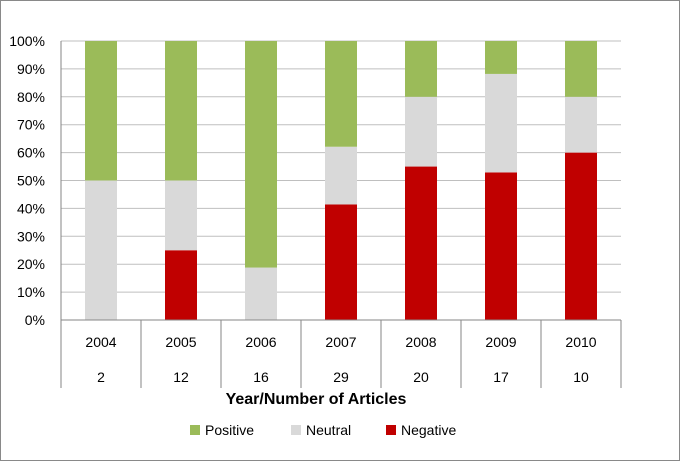 The image size is (680, 462). I want to click on x-tick-label-year: 2004, so click(100, 342).